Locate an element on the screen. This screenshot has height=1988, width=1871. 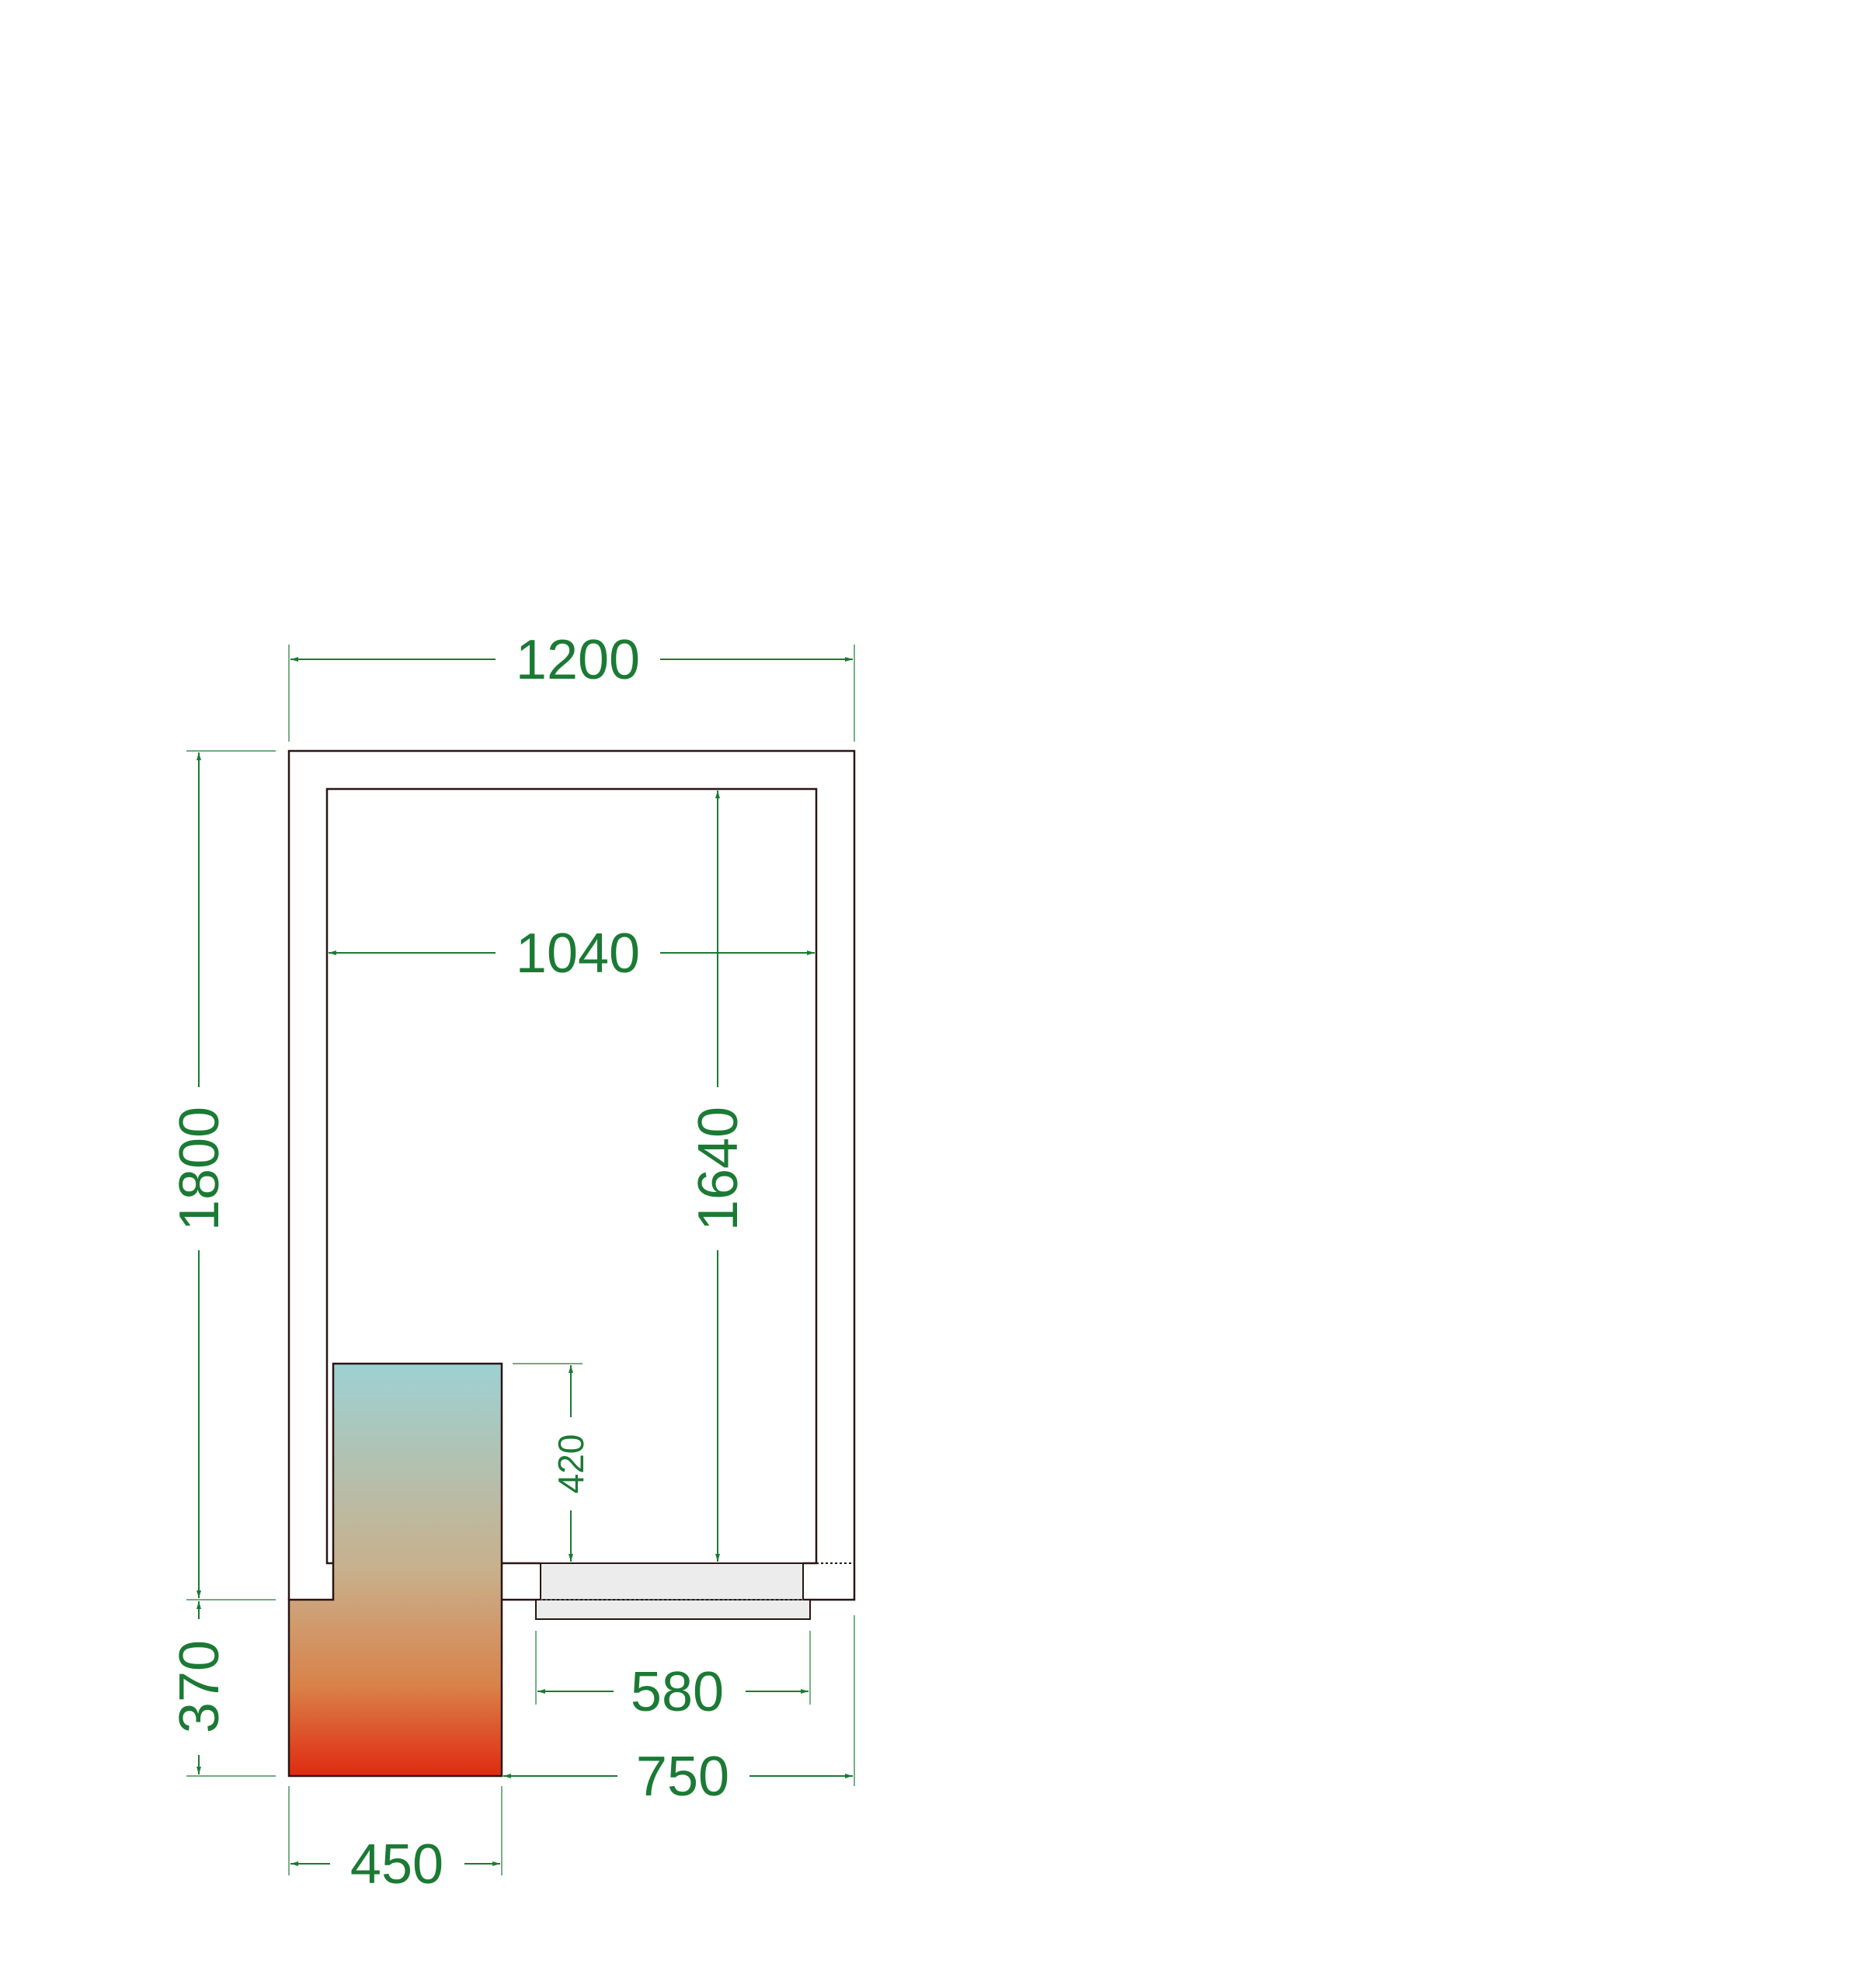
dimension-outer-width: 1200 is located at coordinates (571, 660).